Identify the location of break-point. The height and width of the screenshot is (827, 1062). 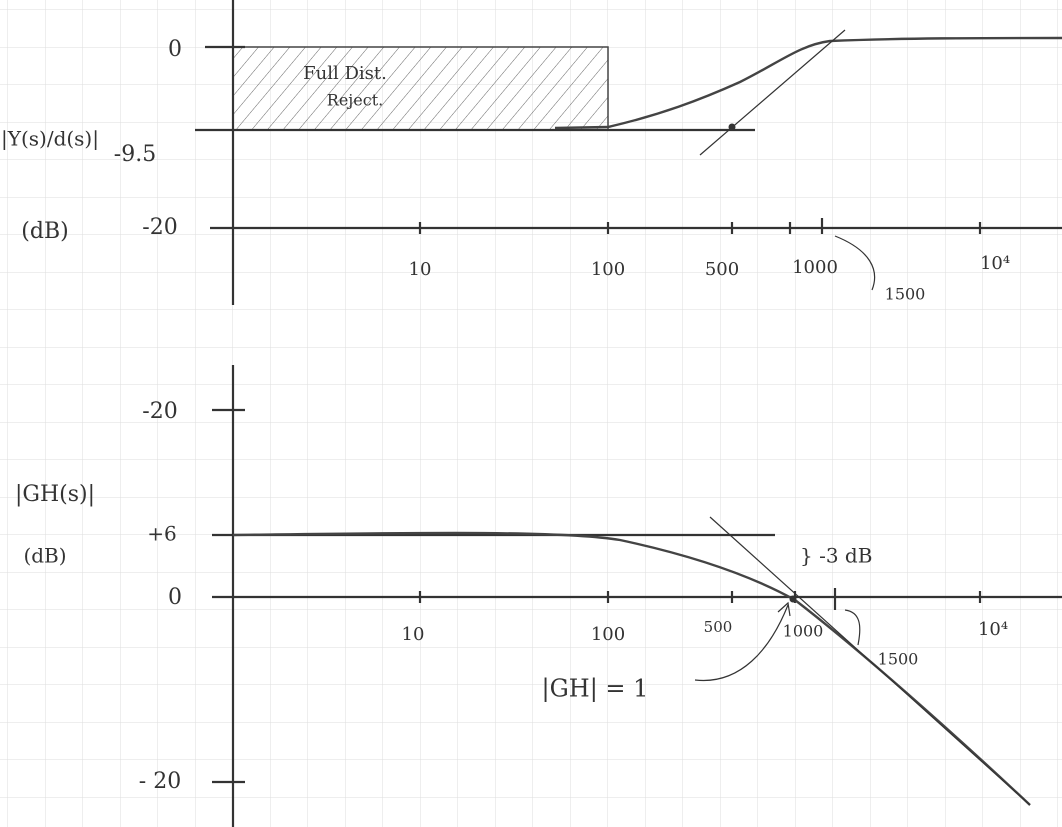
(732, 127).